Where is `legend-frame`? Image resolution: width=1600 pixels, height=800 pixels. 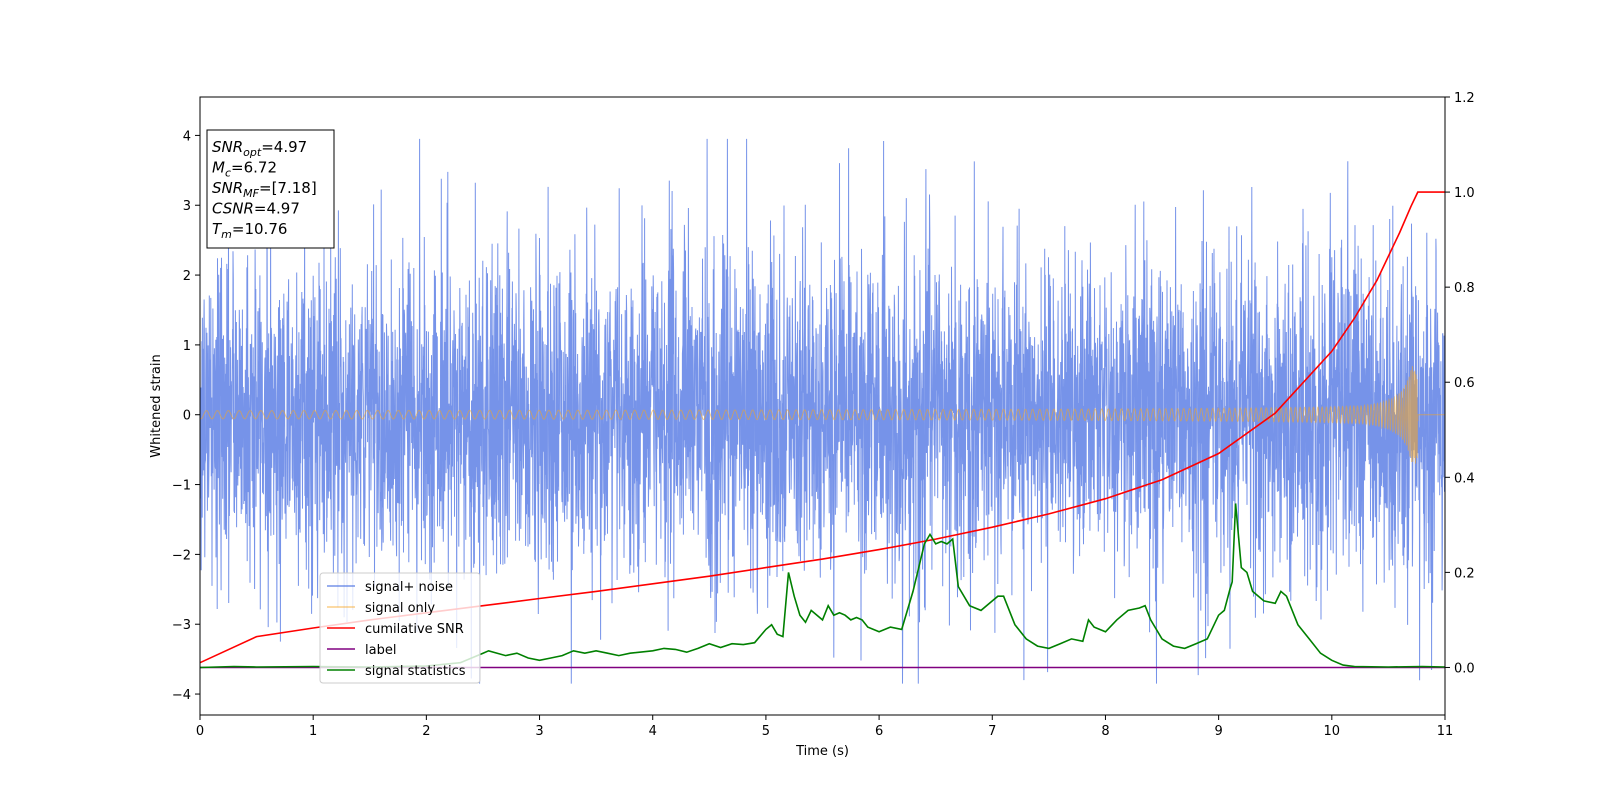
legend-frame is located at coordinates (400, 628).